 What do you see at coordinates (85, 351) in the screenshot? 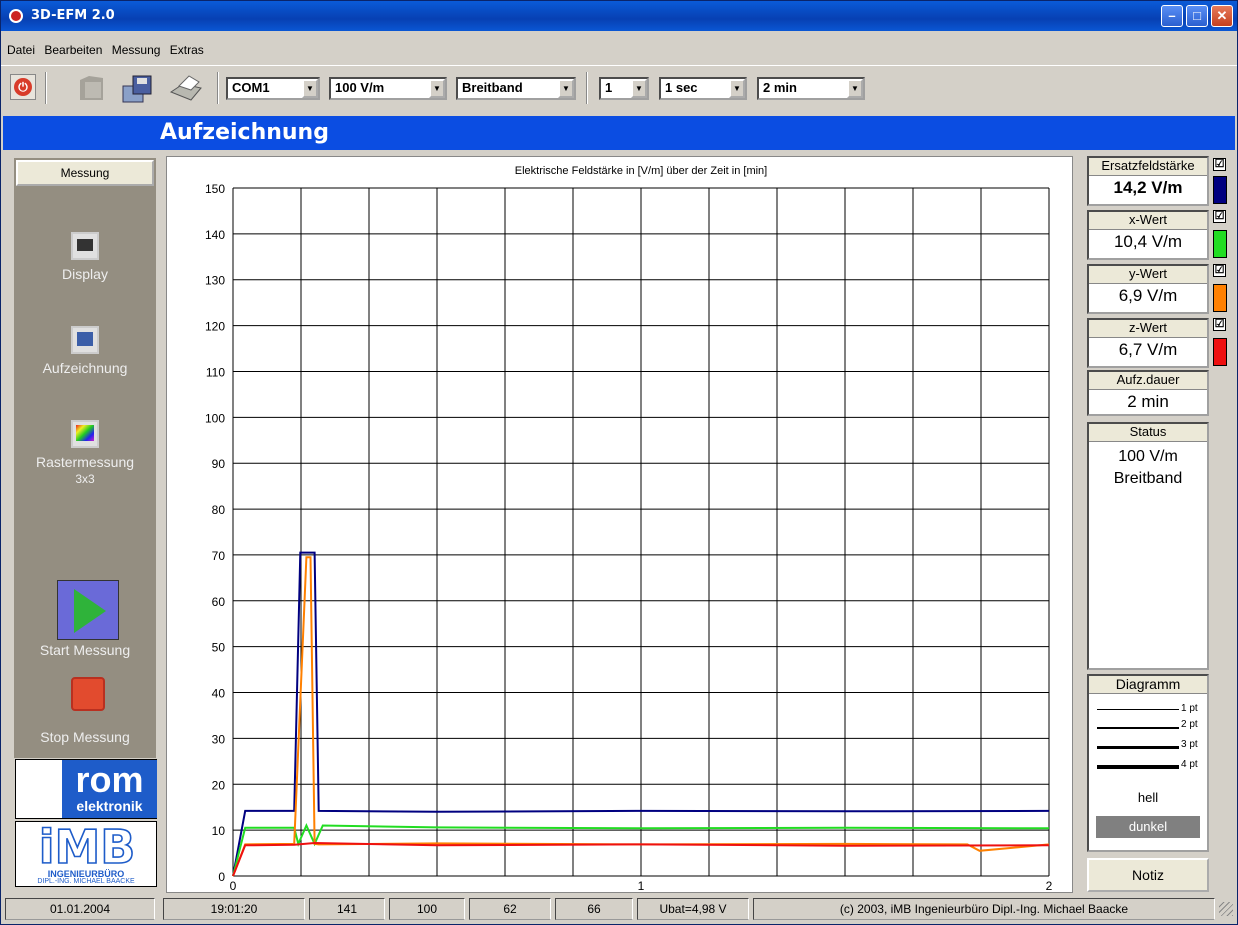
I see `nav-aufzeichnung: Aufzeichnung` at bounding box center [85, 351].